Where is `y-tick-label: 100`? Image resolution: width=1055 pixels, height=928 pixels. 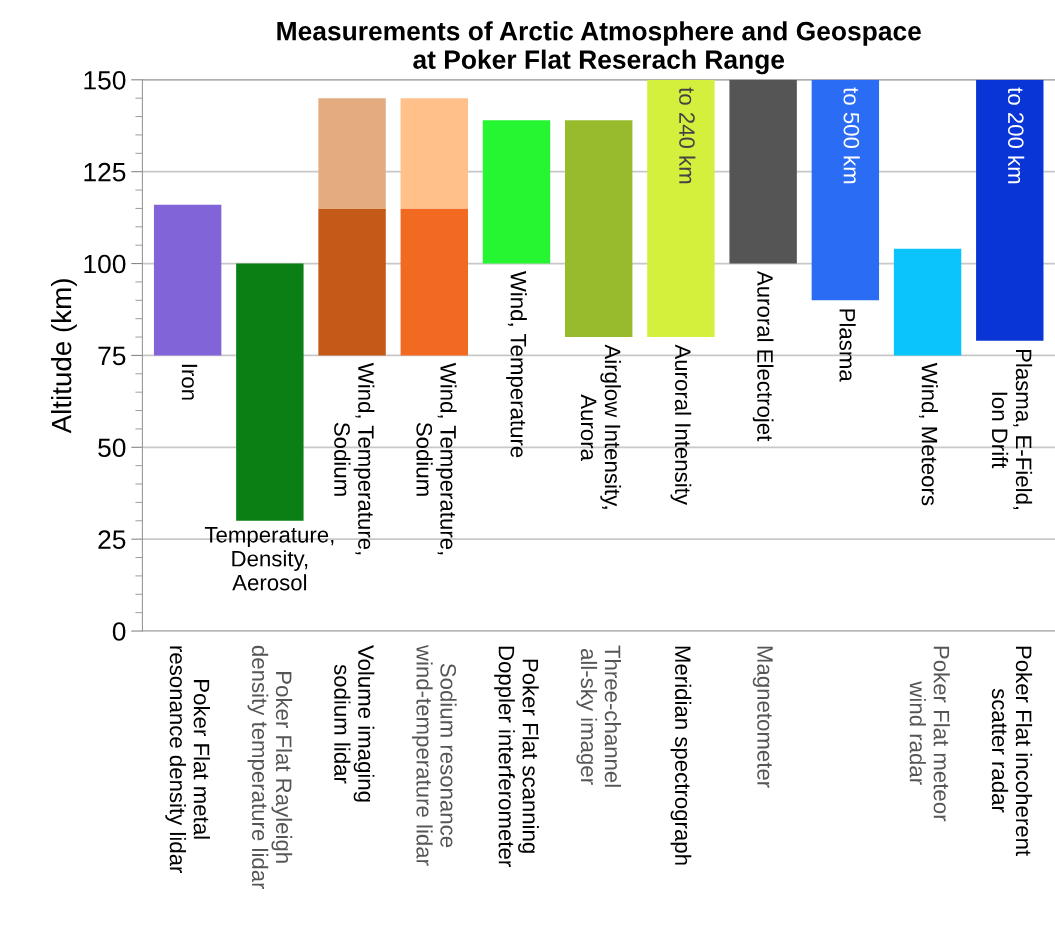 y-tick-label: 100 is located at coordinates (105, 264).